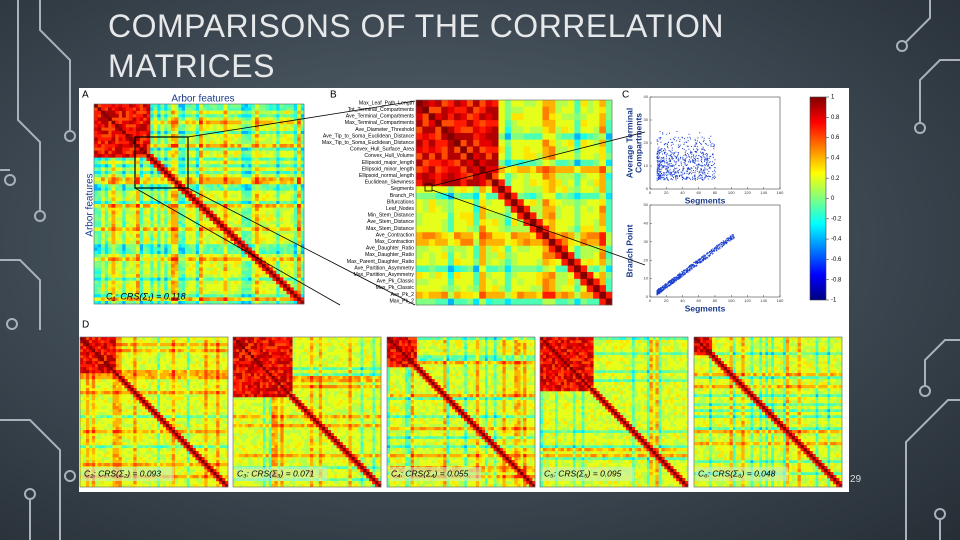 Image resolution: width=960 pixels, height=540 pixels. I want to click on feature-label: Max_Pk_Classic, so click(395, 288).